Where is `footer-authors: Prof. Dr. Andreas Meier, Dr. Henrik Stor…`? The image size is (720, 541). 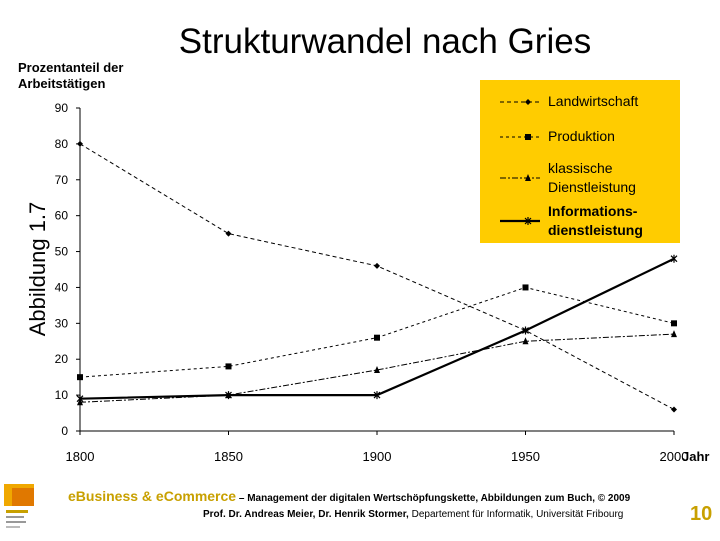 footer-authors: Prof. Dr. Andreas Meier, Dr. Henrik Stor… is located at coordinates (413, 514).